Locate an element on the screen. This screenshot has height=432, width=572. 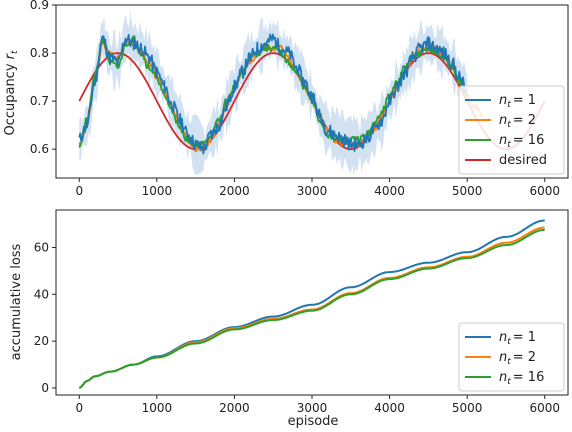
y-tick-label: 40 is located at coordinates (41, 294).